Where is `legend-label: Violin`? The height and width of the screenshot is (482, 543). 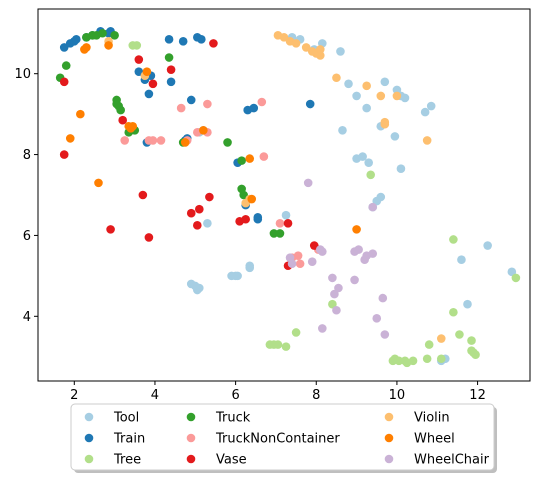 legend-label: Violin is located at coordinates (432, 418).